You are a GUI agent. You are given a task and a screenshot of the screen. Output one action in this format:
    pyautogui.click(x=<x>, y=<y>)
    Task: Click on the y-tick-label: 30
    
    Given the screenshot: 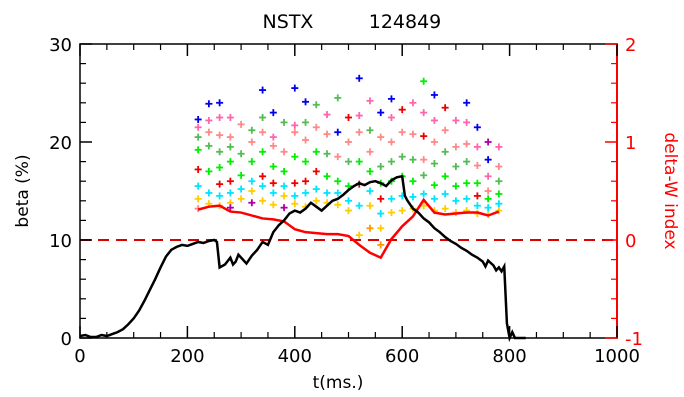 What is the action you would take?
    pyautogui.click(x=60, y=45)
    